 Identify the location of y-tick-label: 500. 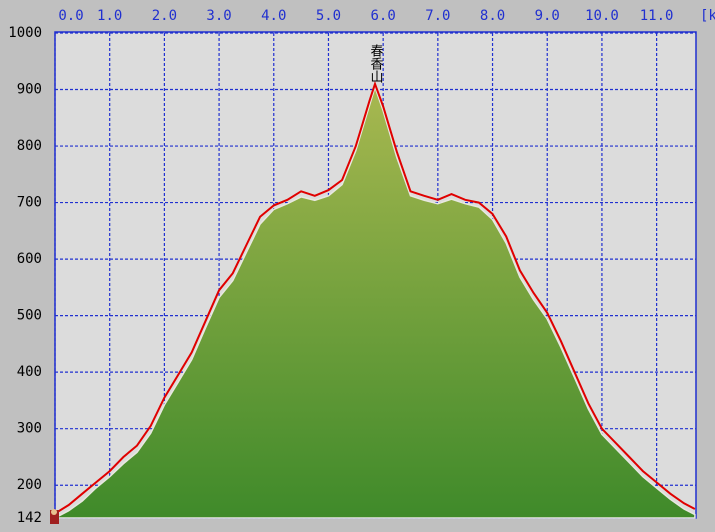
(29, 316).